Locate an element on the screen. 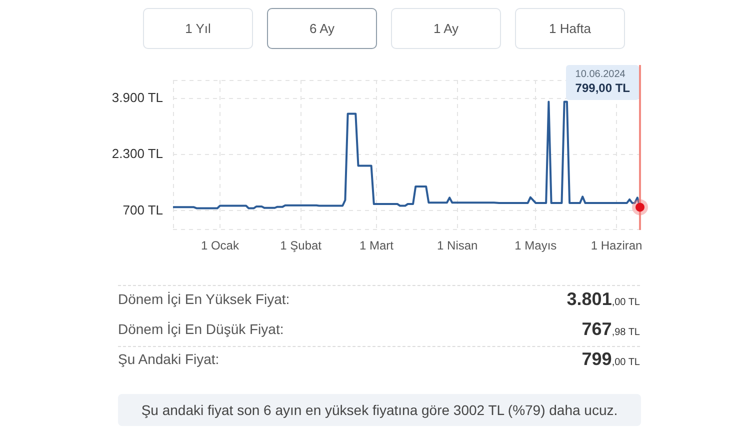 The height and width of the screenshot is (437, 756). text: 767,98 TL is located at coordinates (611, 328).